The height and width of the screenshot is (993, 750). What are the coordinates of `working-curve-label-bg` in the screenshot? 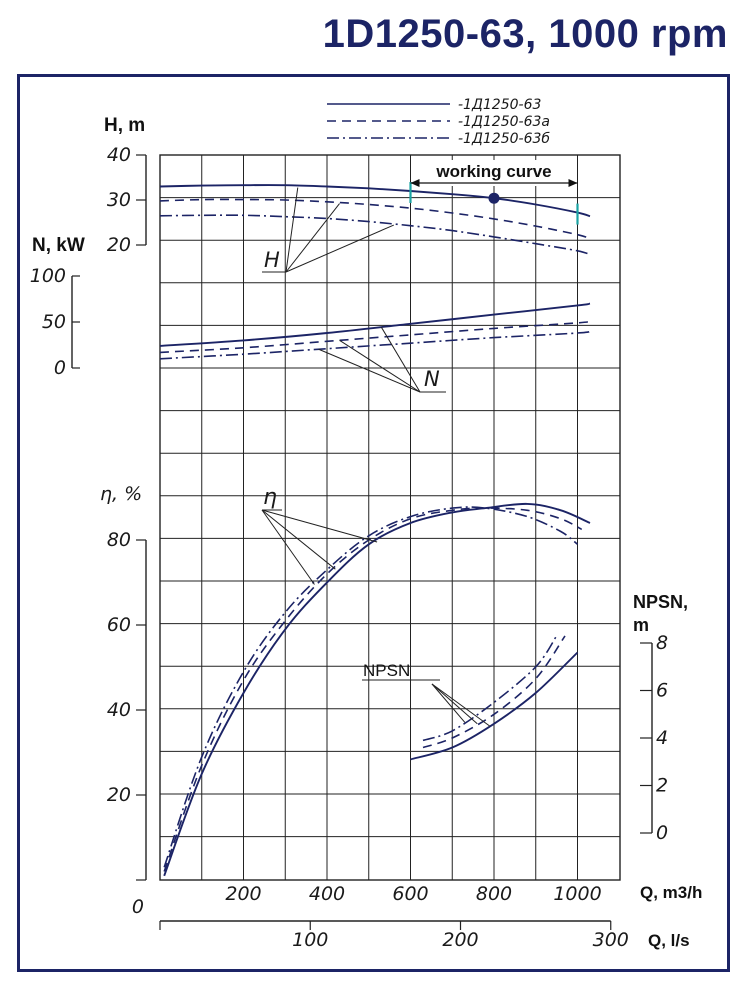 It's located at (494, 173).